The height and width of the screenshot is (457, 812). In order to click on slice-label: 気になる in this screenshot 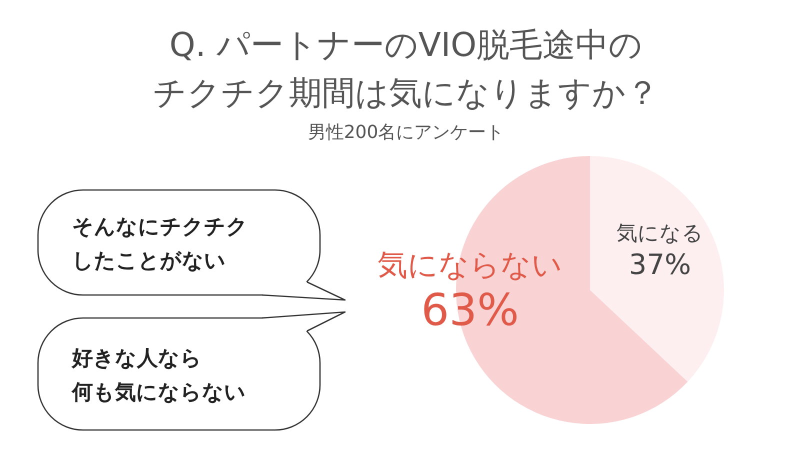, I will do `click(660, 233)`.